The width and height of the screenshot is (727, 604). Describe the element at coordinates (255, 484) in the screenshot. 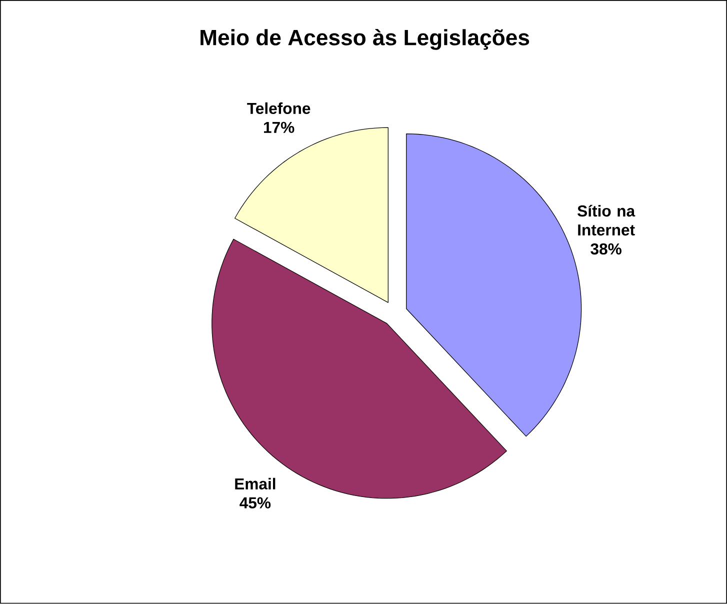

I see `slice-label: Email` at that location.